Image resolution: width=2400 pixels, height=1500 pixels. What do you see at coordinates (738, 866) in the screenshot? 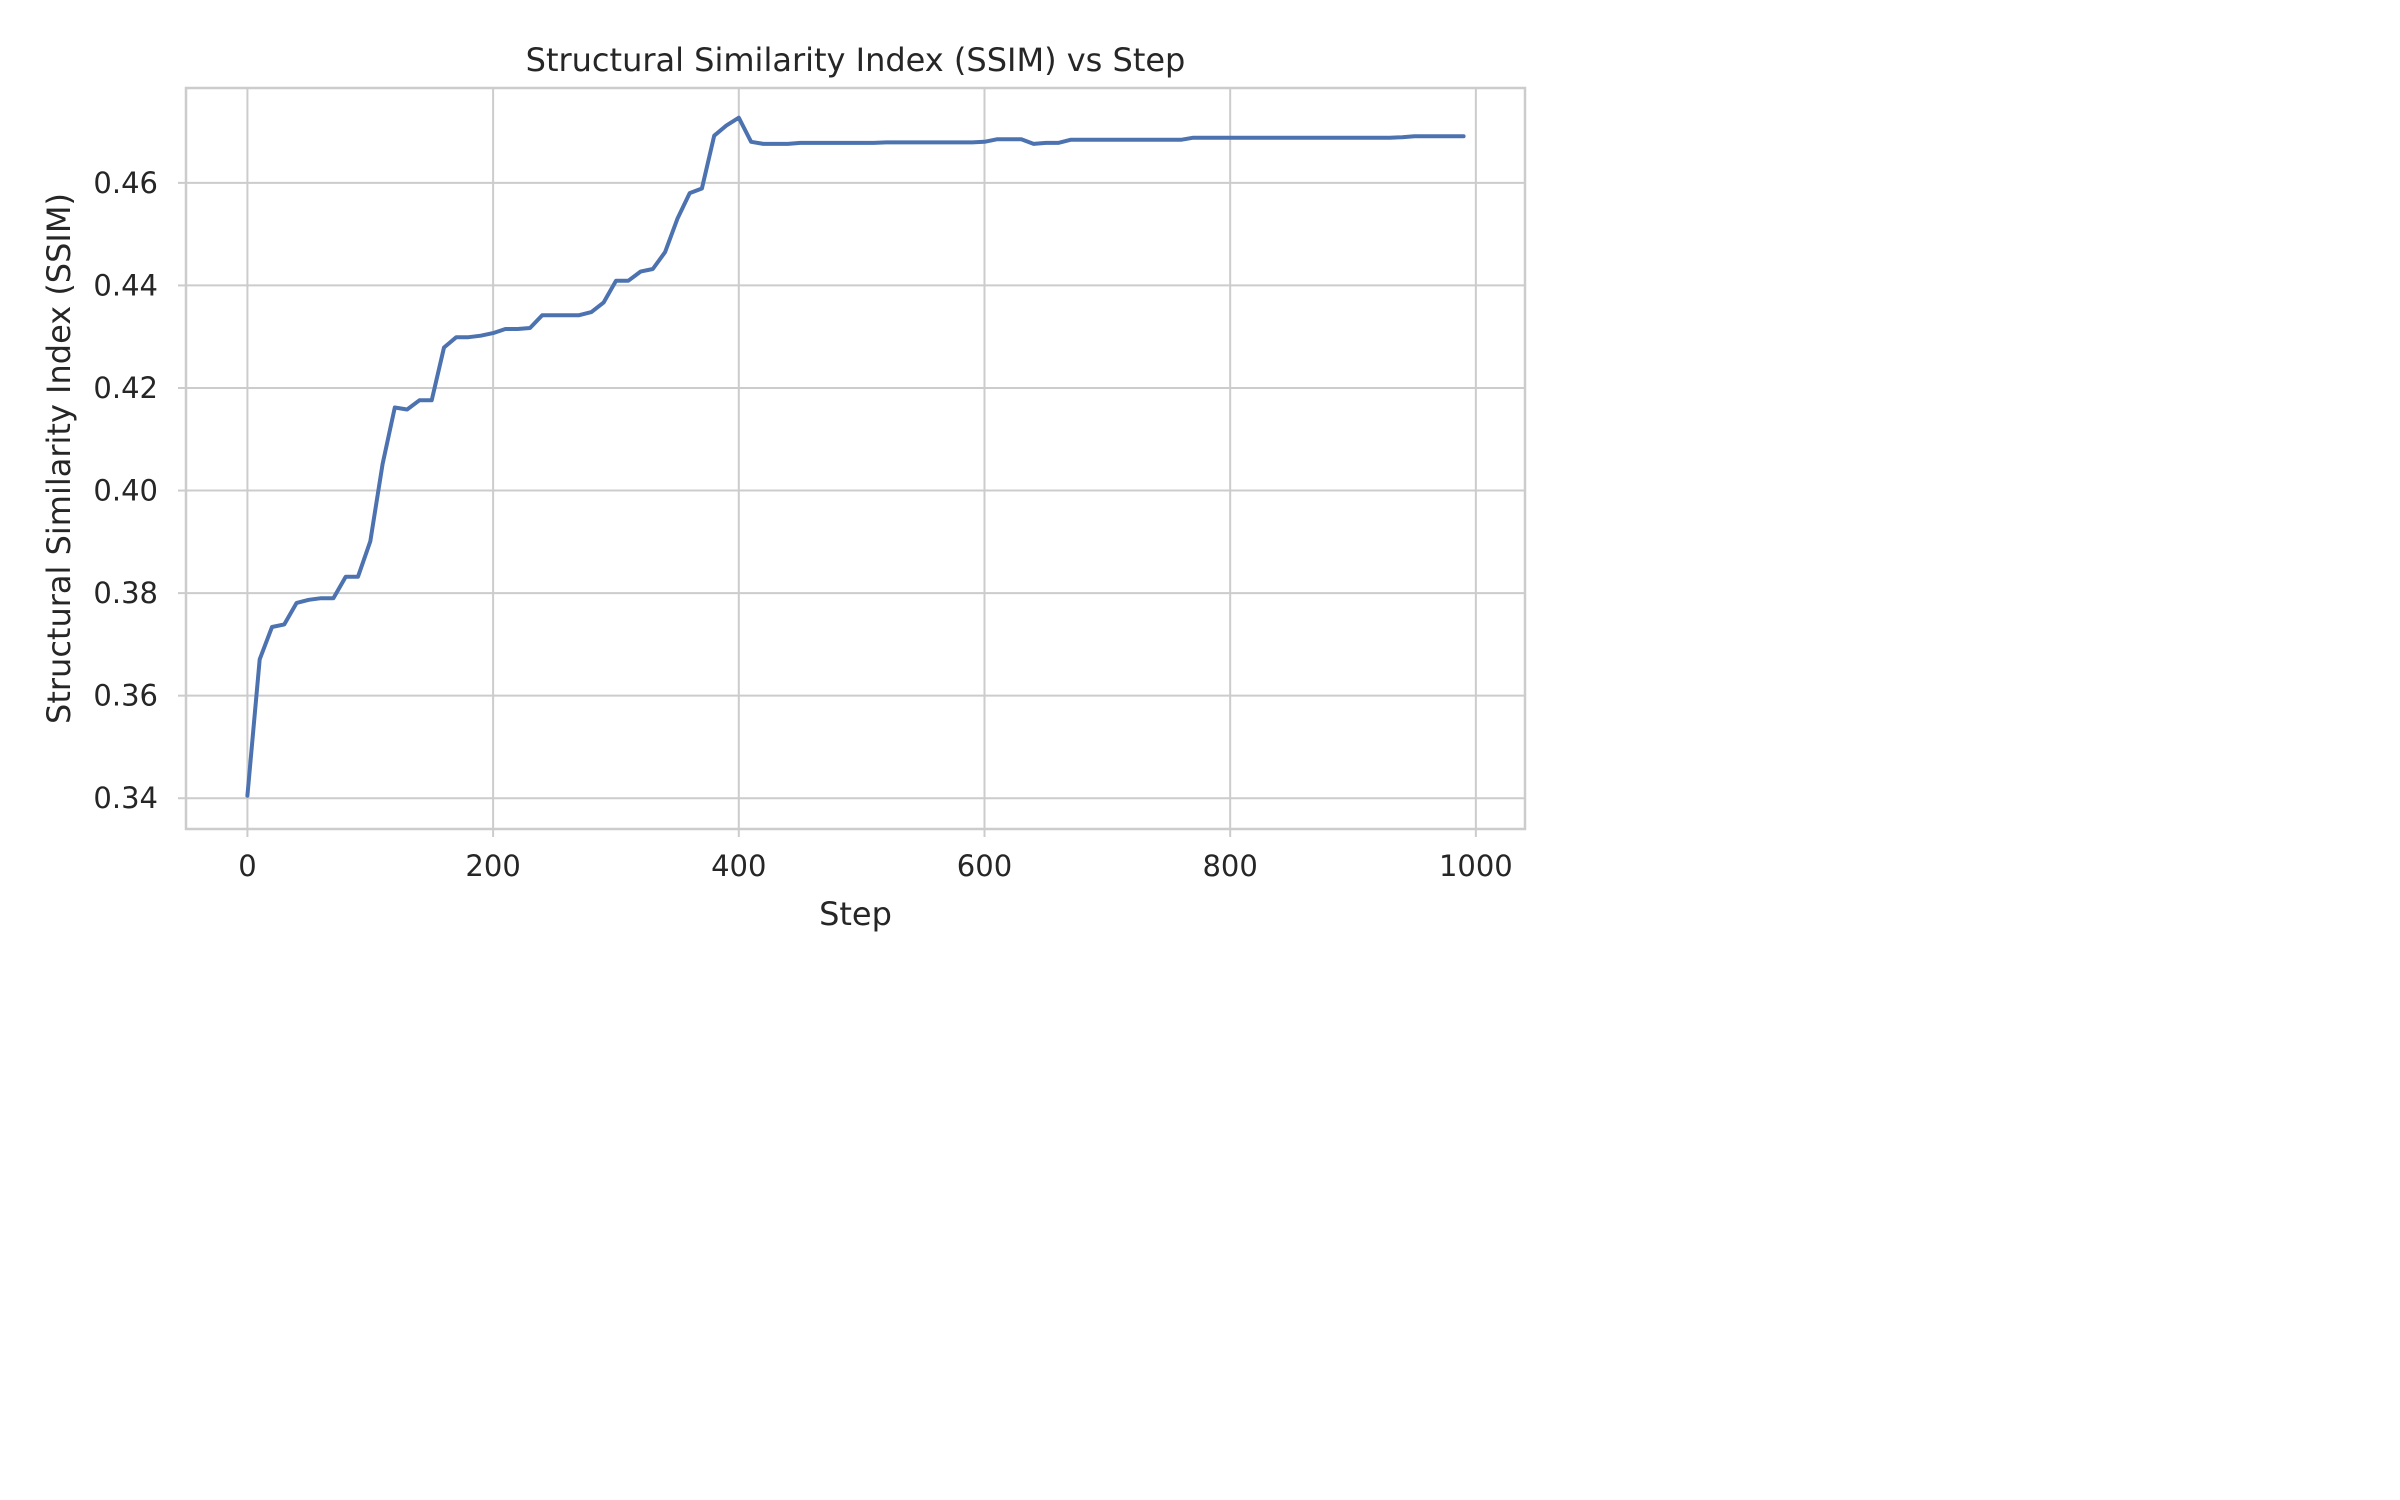
I see `x-tick-label: 400` at bounding box center [738, 866].